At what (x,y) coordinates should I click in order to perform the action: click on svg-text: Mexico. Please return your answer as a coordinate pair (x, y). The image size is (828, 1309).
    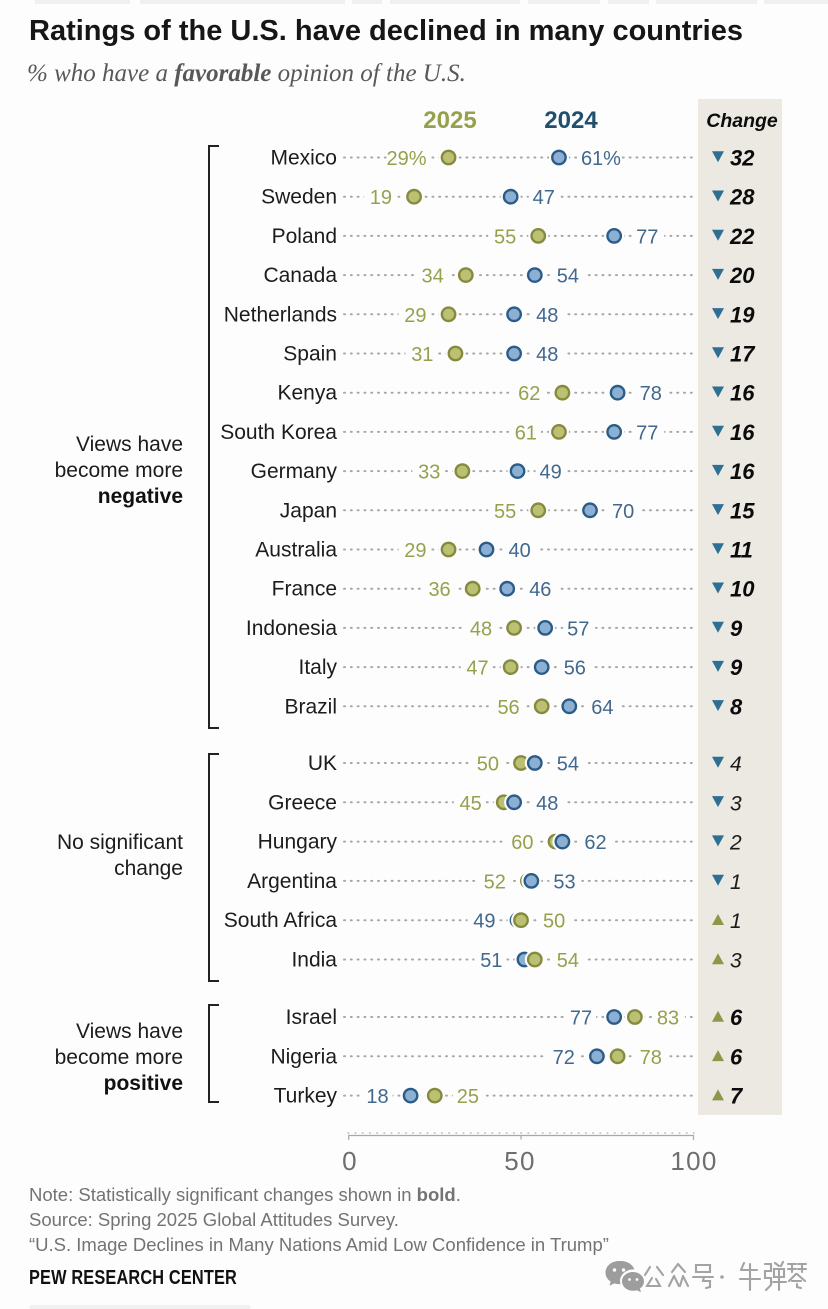
    Looking at the image, I should click on (303, 158).